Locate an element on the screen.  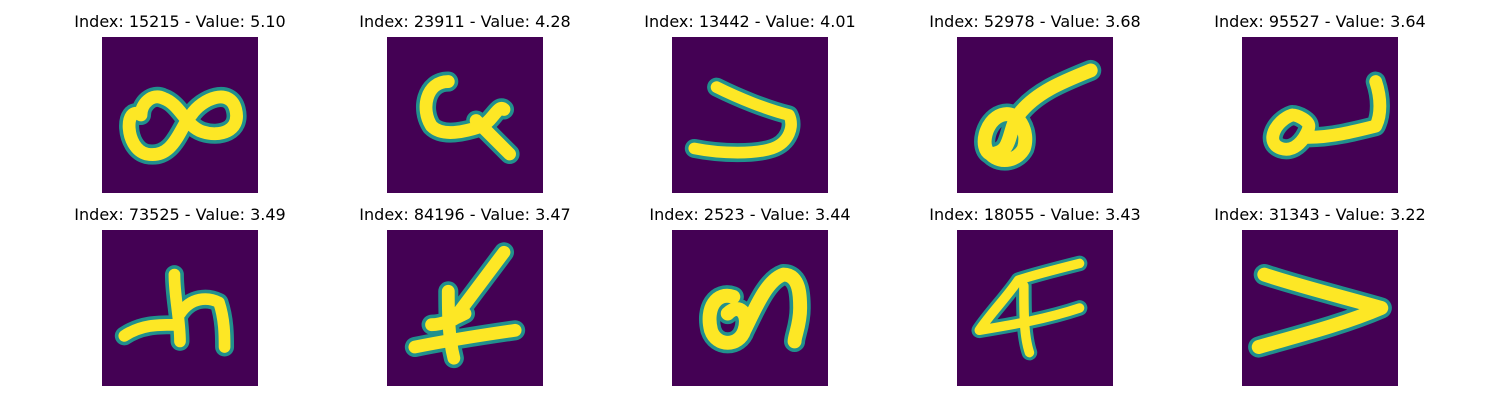
panel-10: Index: 31343 - Value: 3.22 is located at coordinates (1320, 289).